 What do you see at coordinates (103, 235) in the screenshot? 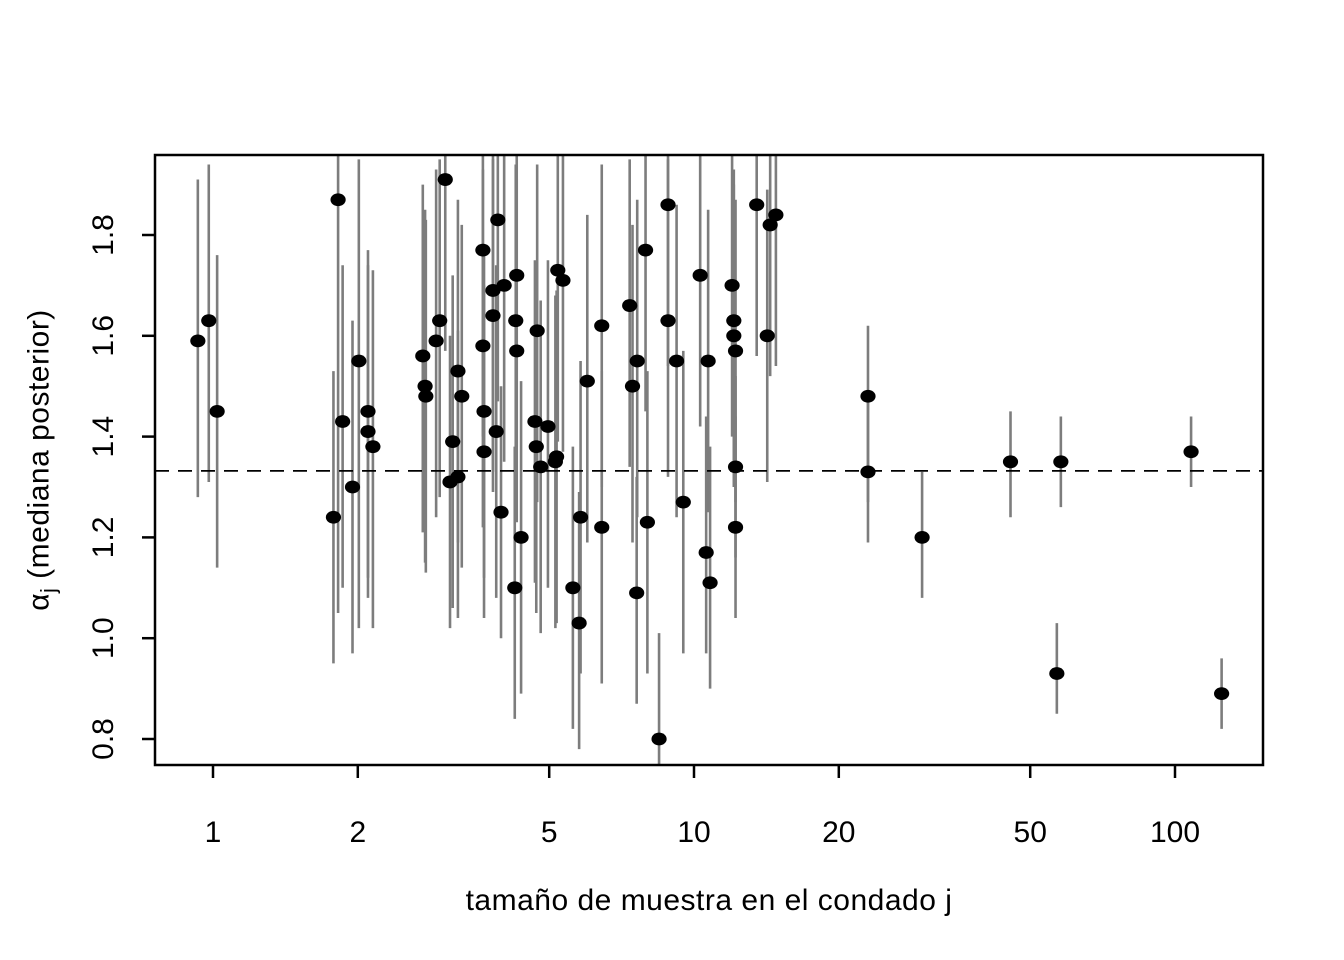
I see `y-tick-label: 1.8` at bounding box center [103, 235].